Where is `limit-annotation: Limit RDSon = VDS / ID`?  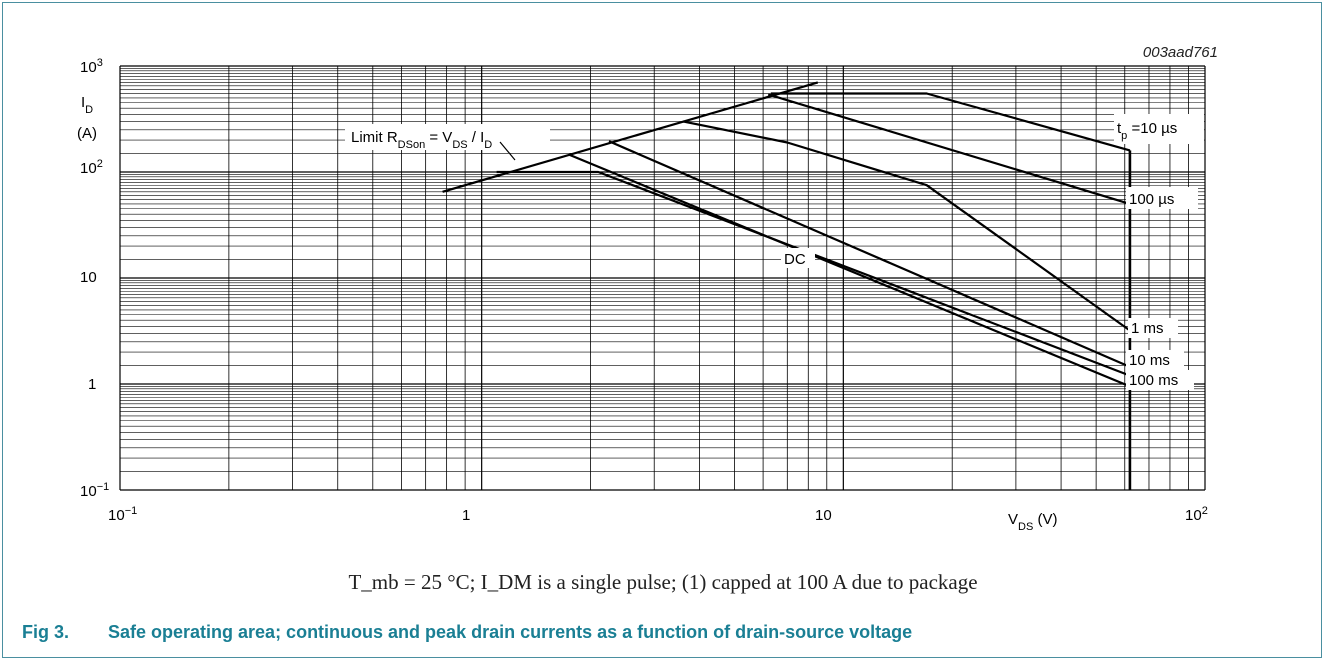
limit-annotation: Limit RDSon = VDS / ID is located at coordinates (421, 140).